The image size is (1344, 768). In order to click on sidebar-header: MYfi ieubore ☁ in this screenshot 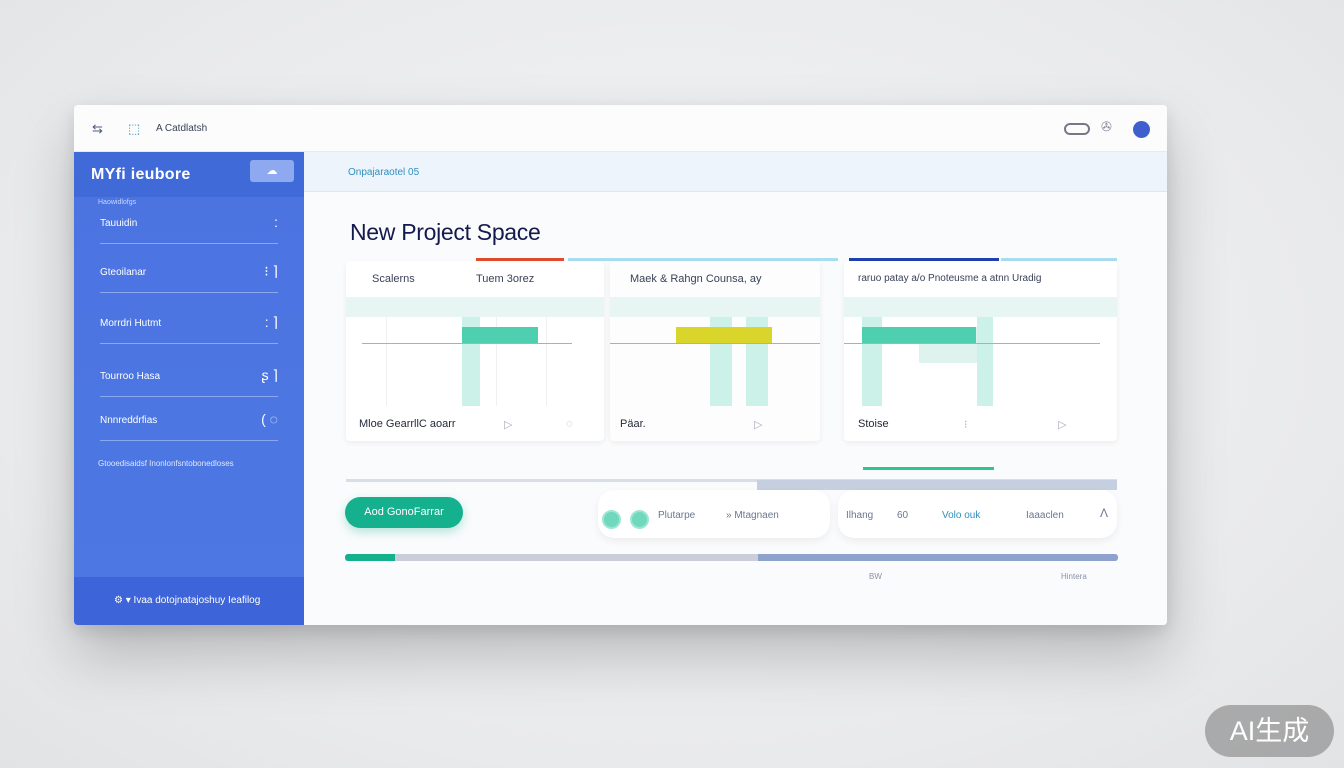, I will do `click(189, 174)`.